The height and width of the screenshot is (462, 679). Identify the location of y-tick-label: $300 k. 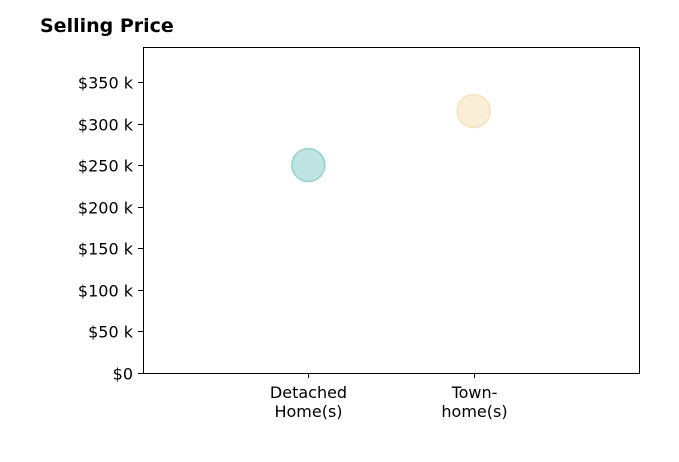
(106, 125).